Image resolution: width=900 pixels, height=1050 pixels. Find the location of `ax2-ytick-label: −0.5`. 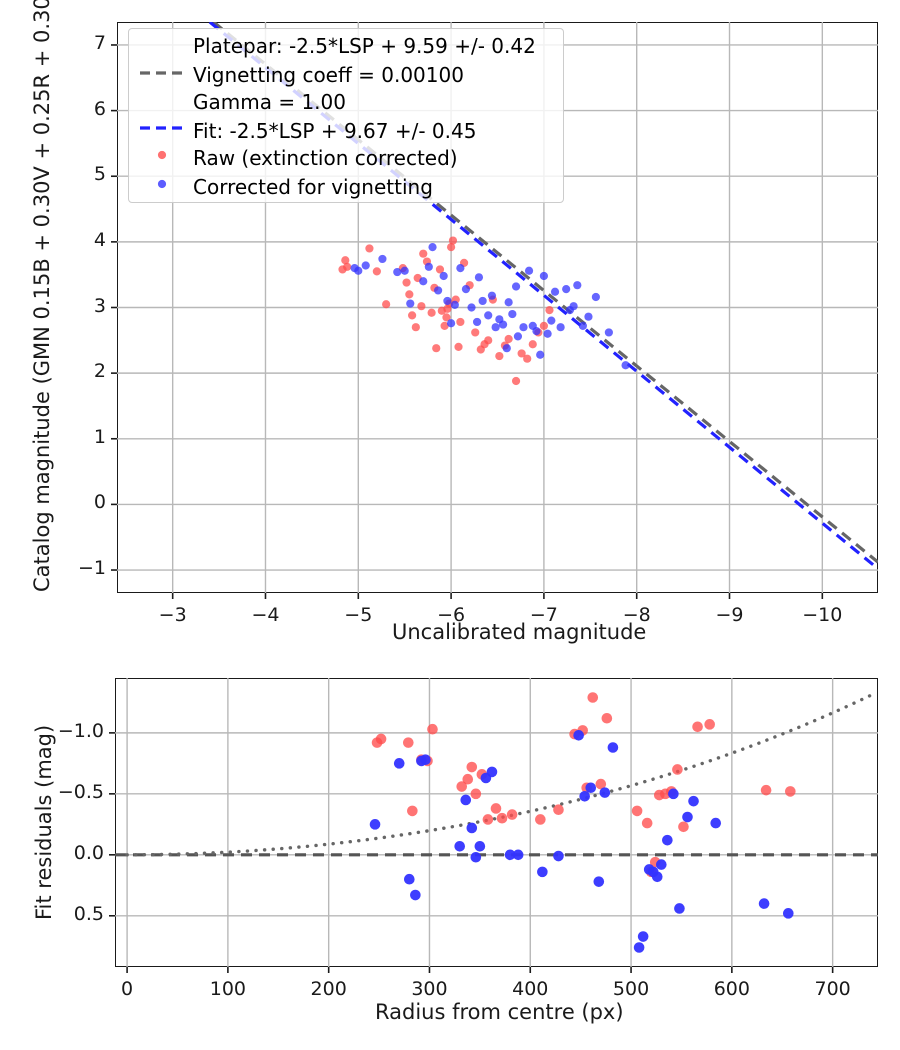

ax2-ytick-label: −0.5 is located at coordinates (80, 791).